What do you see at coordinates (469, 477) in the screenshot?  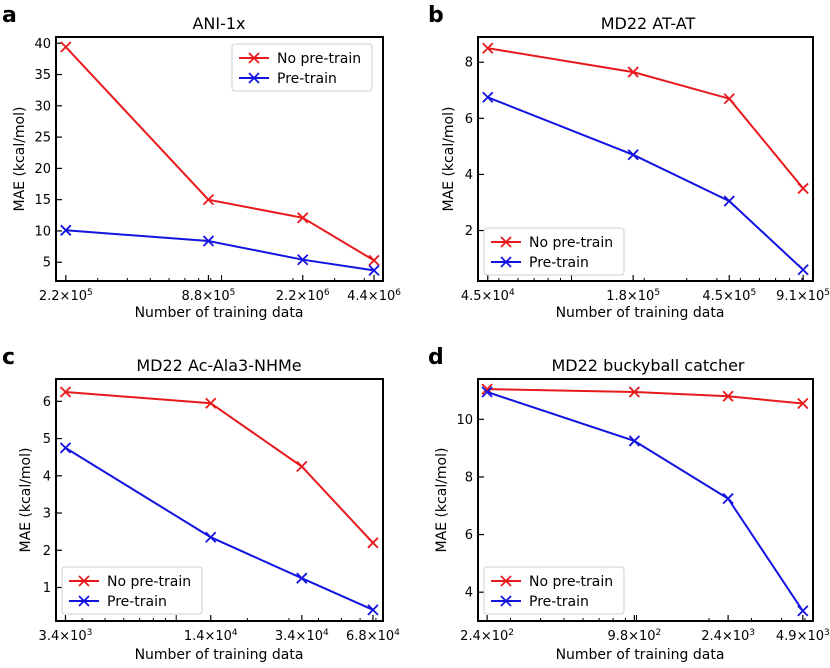 I see `y-tick-label: 8` at bounding box center [469, 477].